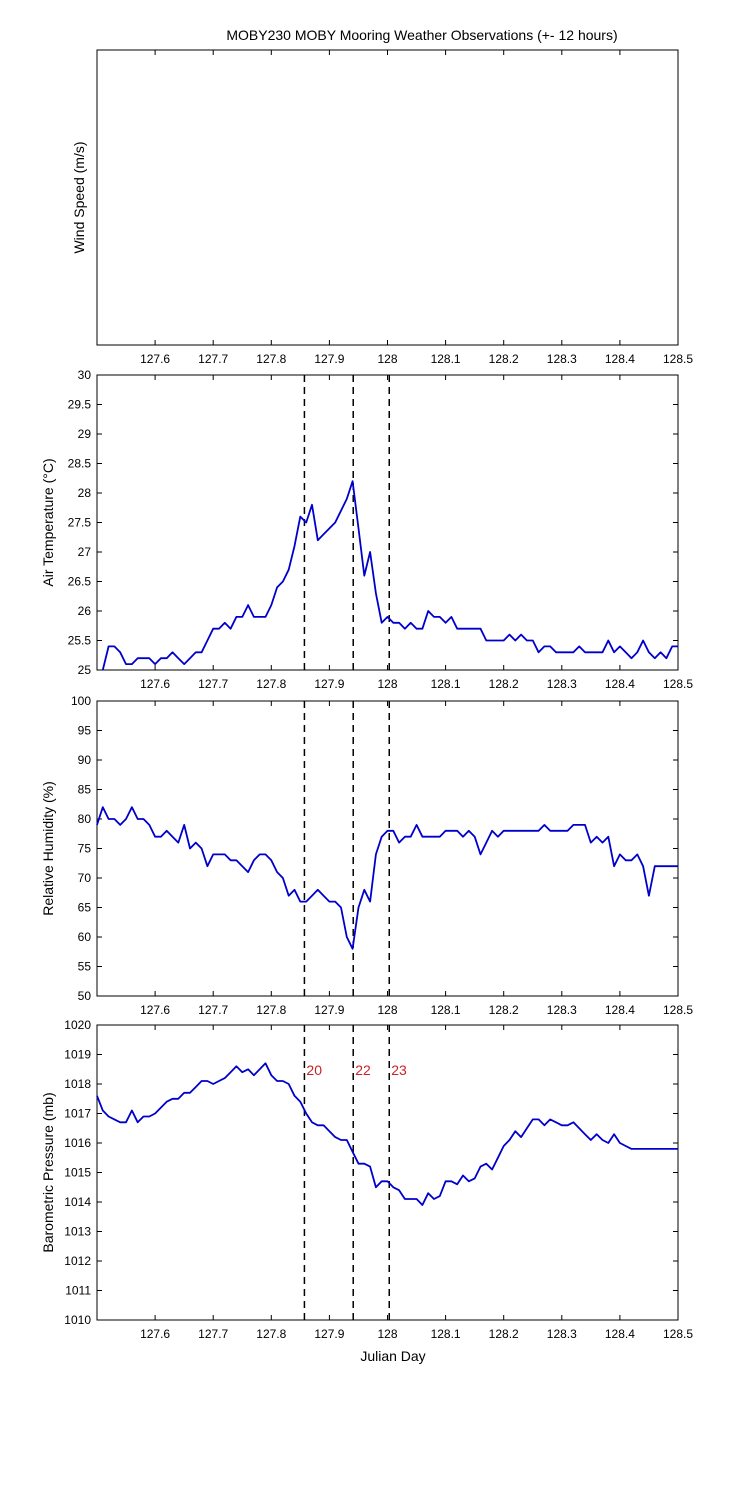 The height and width of the screenshot is (1500, 750). Describe the element at coordinates (85, 434) in the screenshot. I see `air-temperature-y-tick-label: 29` at that location.